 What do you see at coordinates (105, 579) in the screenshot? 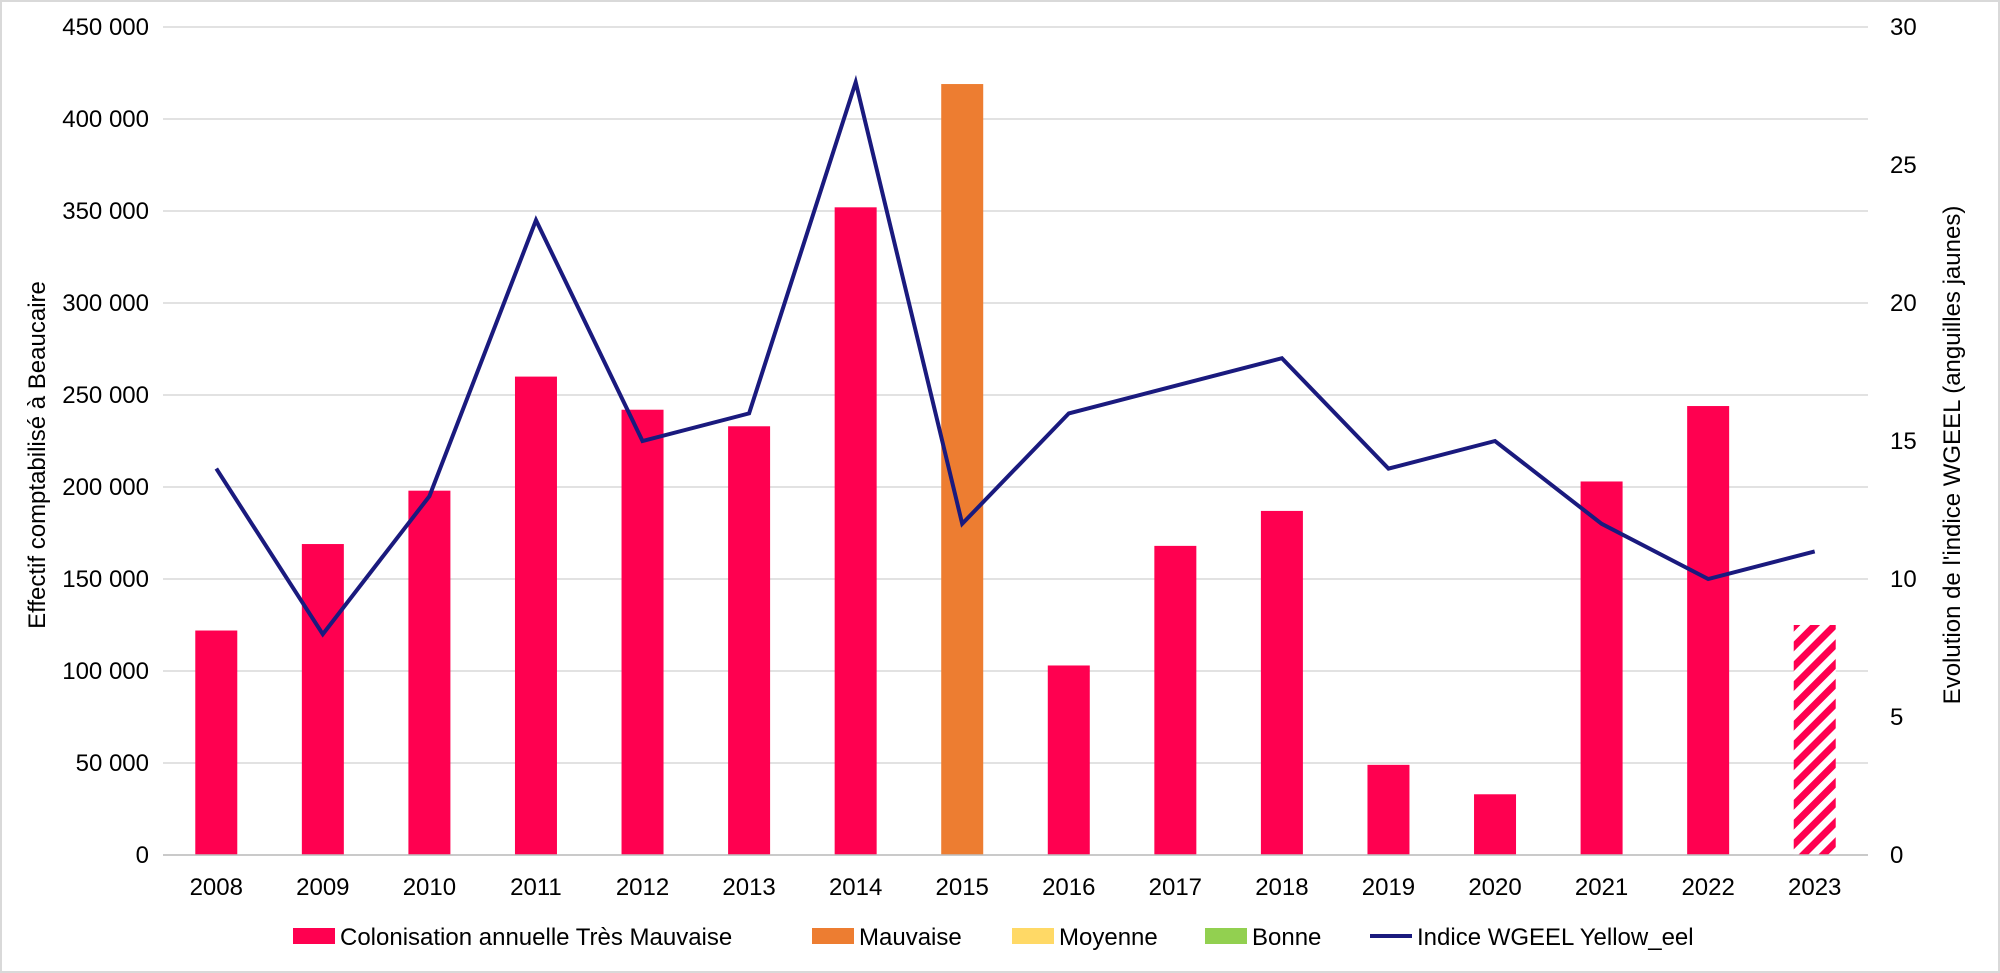
I see `y-tick-label: 150 000` at bounding box center [105, 579].